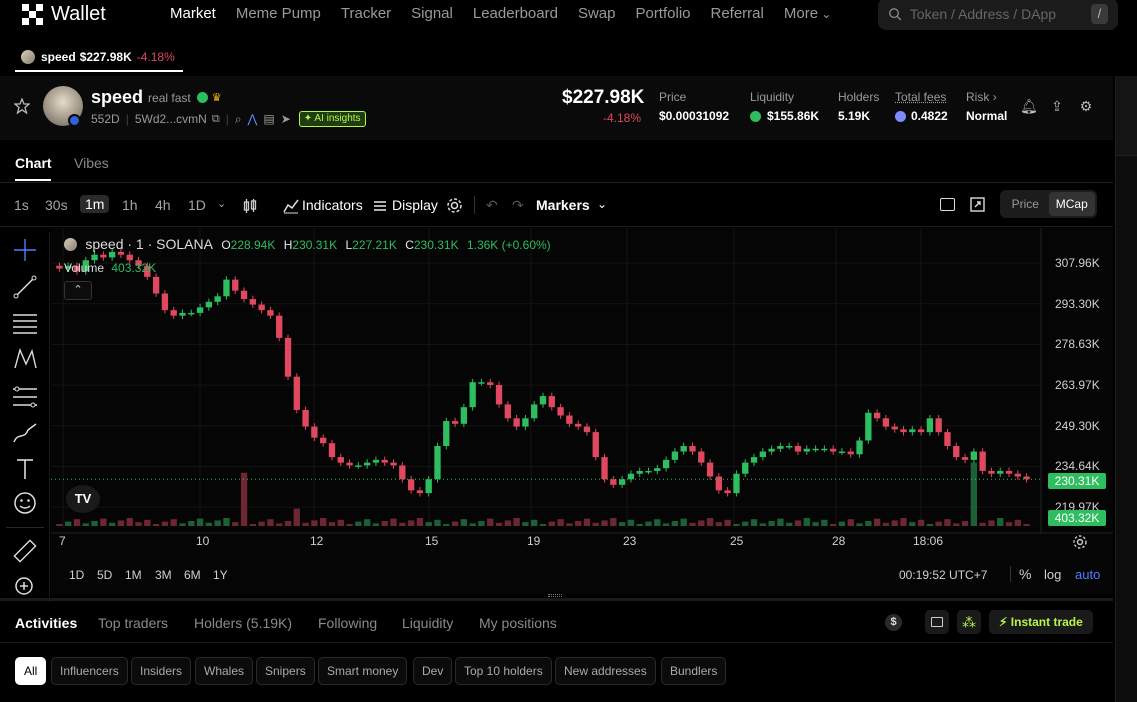 This screenshot has height=702, width=1137. I want to click on markers-button: Markers, so click(563, 205).